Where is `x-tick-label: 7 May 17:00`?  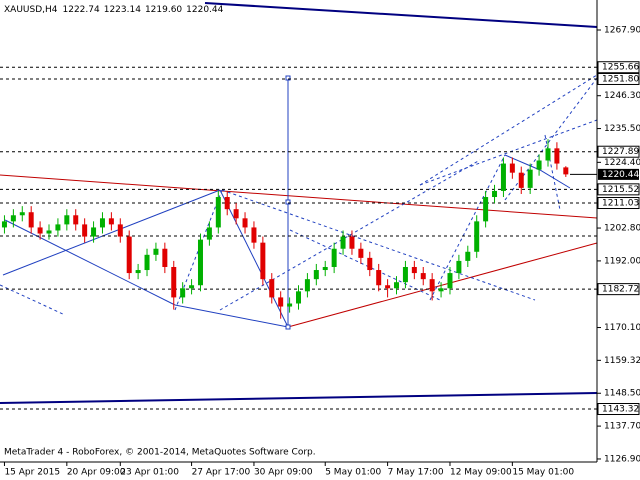
x-tick-label: 7 May 17:00 is located at coordinates (416, 473).